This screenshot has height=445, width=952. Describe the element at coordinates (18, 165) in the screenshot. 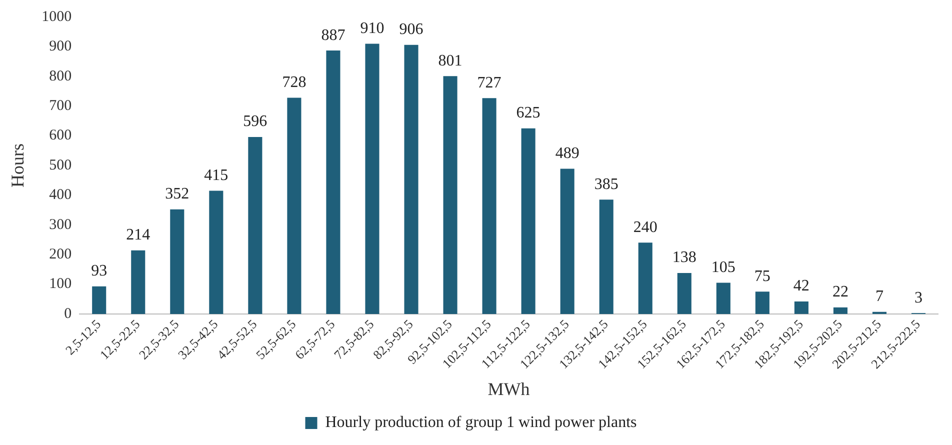

I see `y-axis-title: Hours` at that location.